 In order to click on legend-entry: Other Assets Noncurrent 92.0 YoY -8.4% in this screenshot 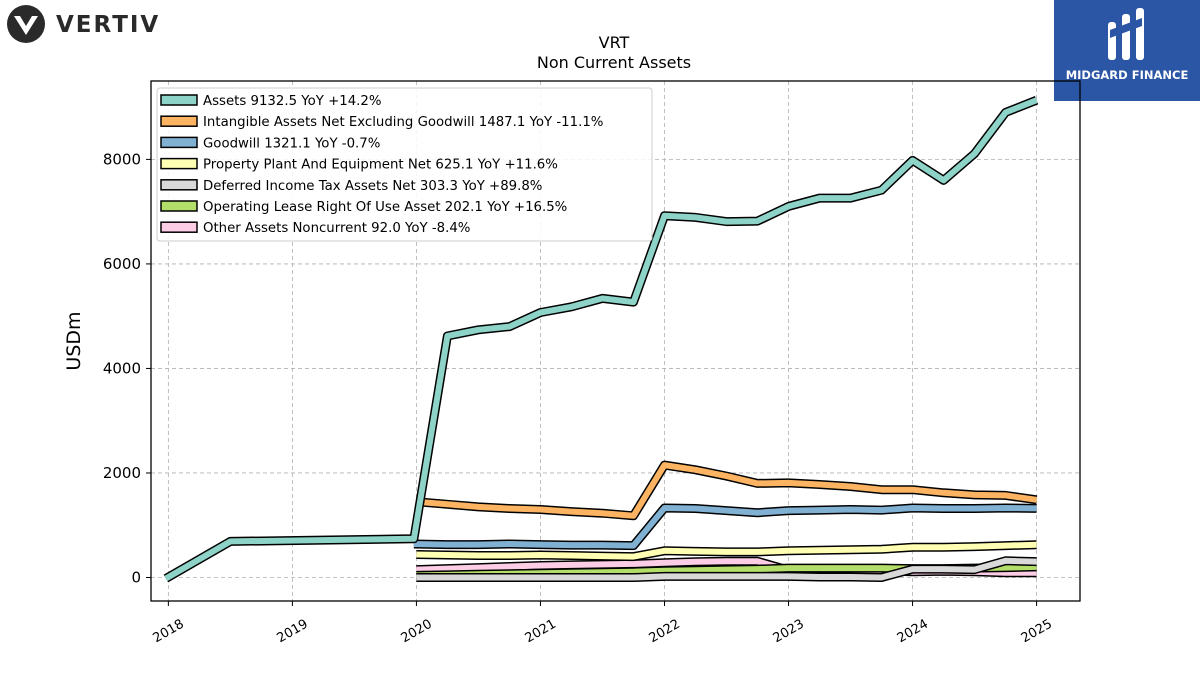, I will do `click(315, 228)`.